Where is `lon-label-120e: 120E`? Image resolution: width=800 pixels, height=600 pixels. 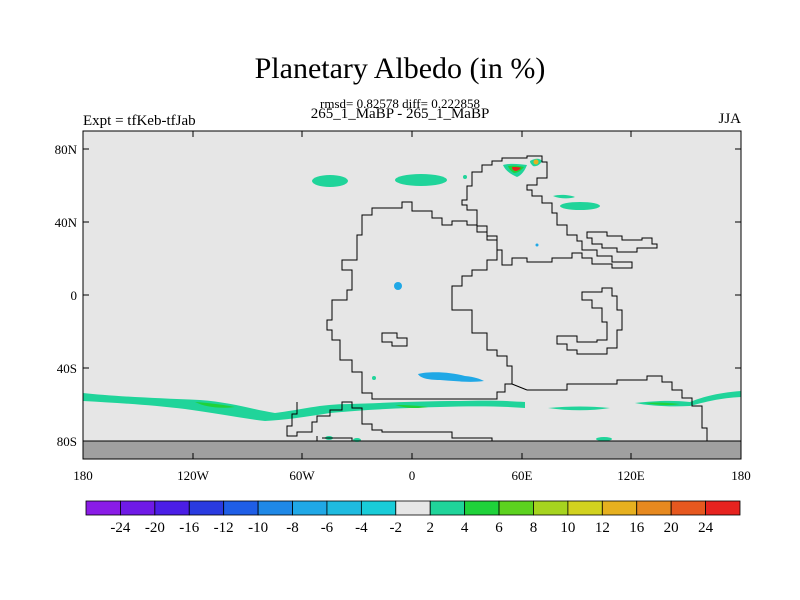
lon-label-120e: 120E is located at coordinates (631, 475).